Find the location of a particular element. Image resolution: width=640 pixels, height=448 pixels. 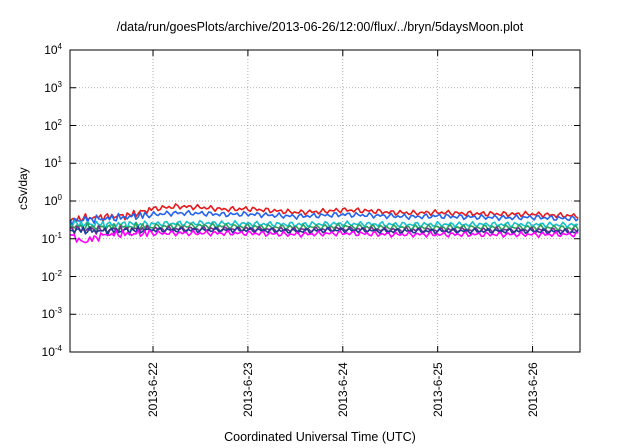

x-axis-label: Coordinated Universal Time (UTC) is located at coordinates (320, 437).